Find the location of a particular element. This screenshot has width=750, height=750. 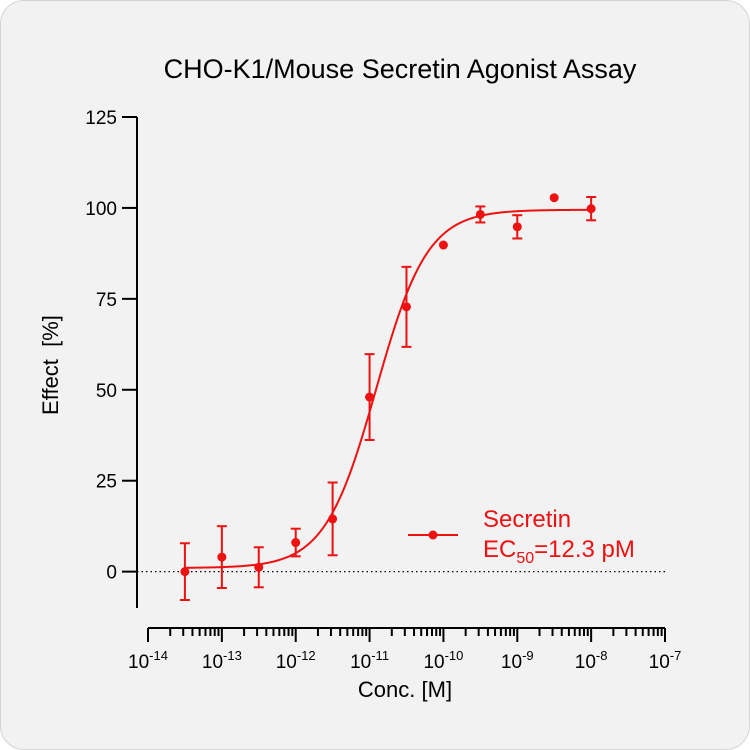

y-tick-label: 75 is located at coordinates (106, 300).